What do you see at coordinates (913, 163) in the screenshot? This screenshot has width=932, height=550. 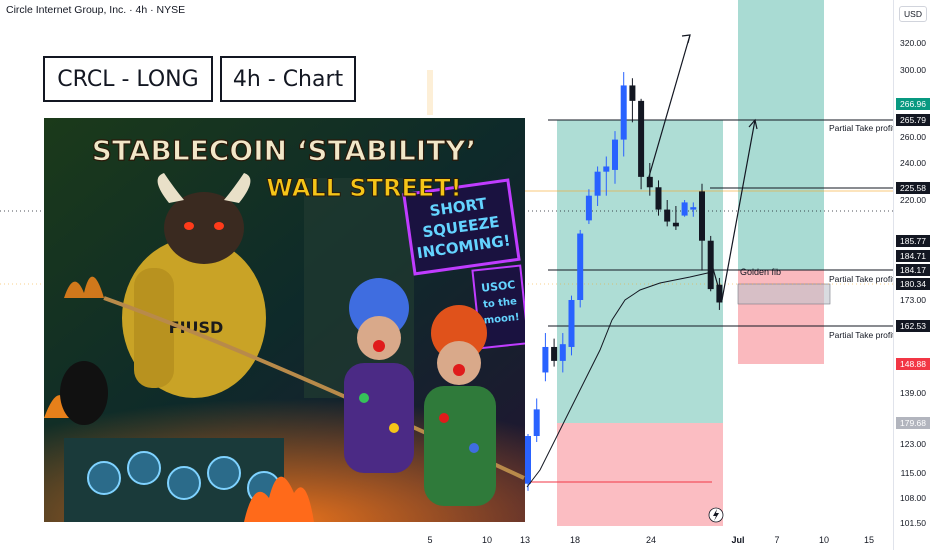 I see `price-tick: 240.00` at bounding box center [913, 163].